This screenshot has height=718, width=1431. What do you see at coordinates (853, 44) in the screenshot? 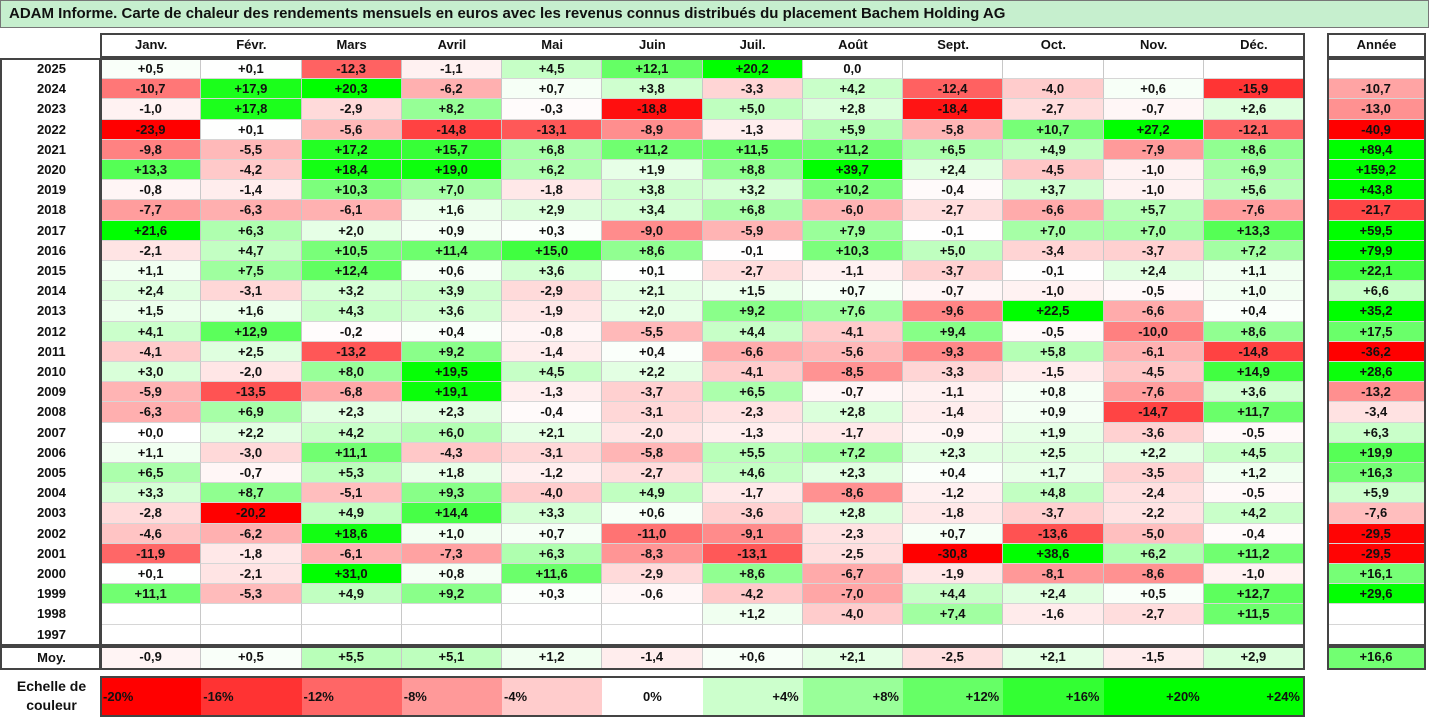
I see `column-header: Août` at bounding box center [853, 44].